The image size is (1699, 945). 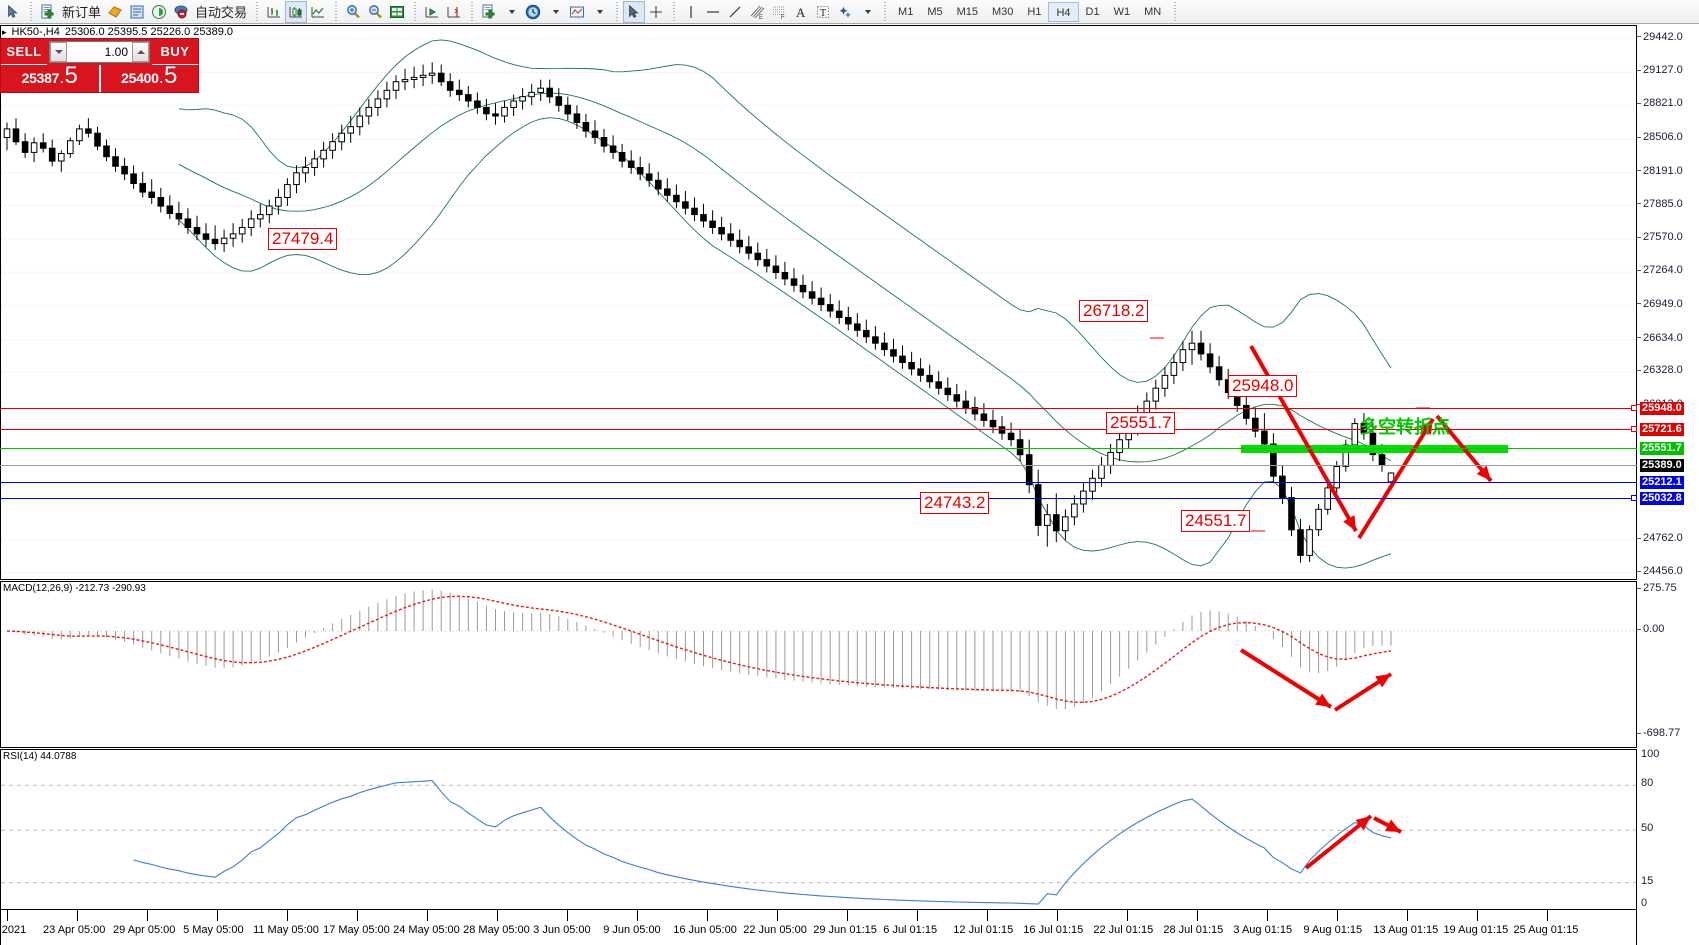 What do you see at coordinates (818, 498) in the screenshot?
I see `price-level-line-25032.8` at bounding box center [818, 498].